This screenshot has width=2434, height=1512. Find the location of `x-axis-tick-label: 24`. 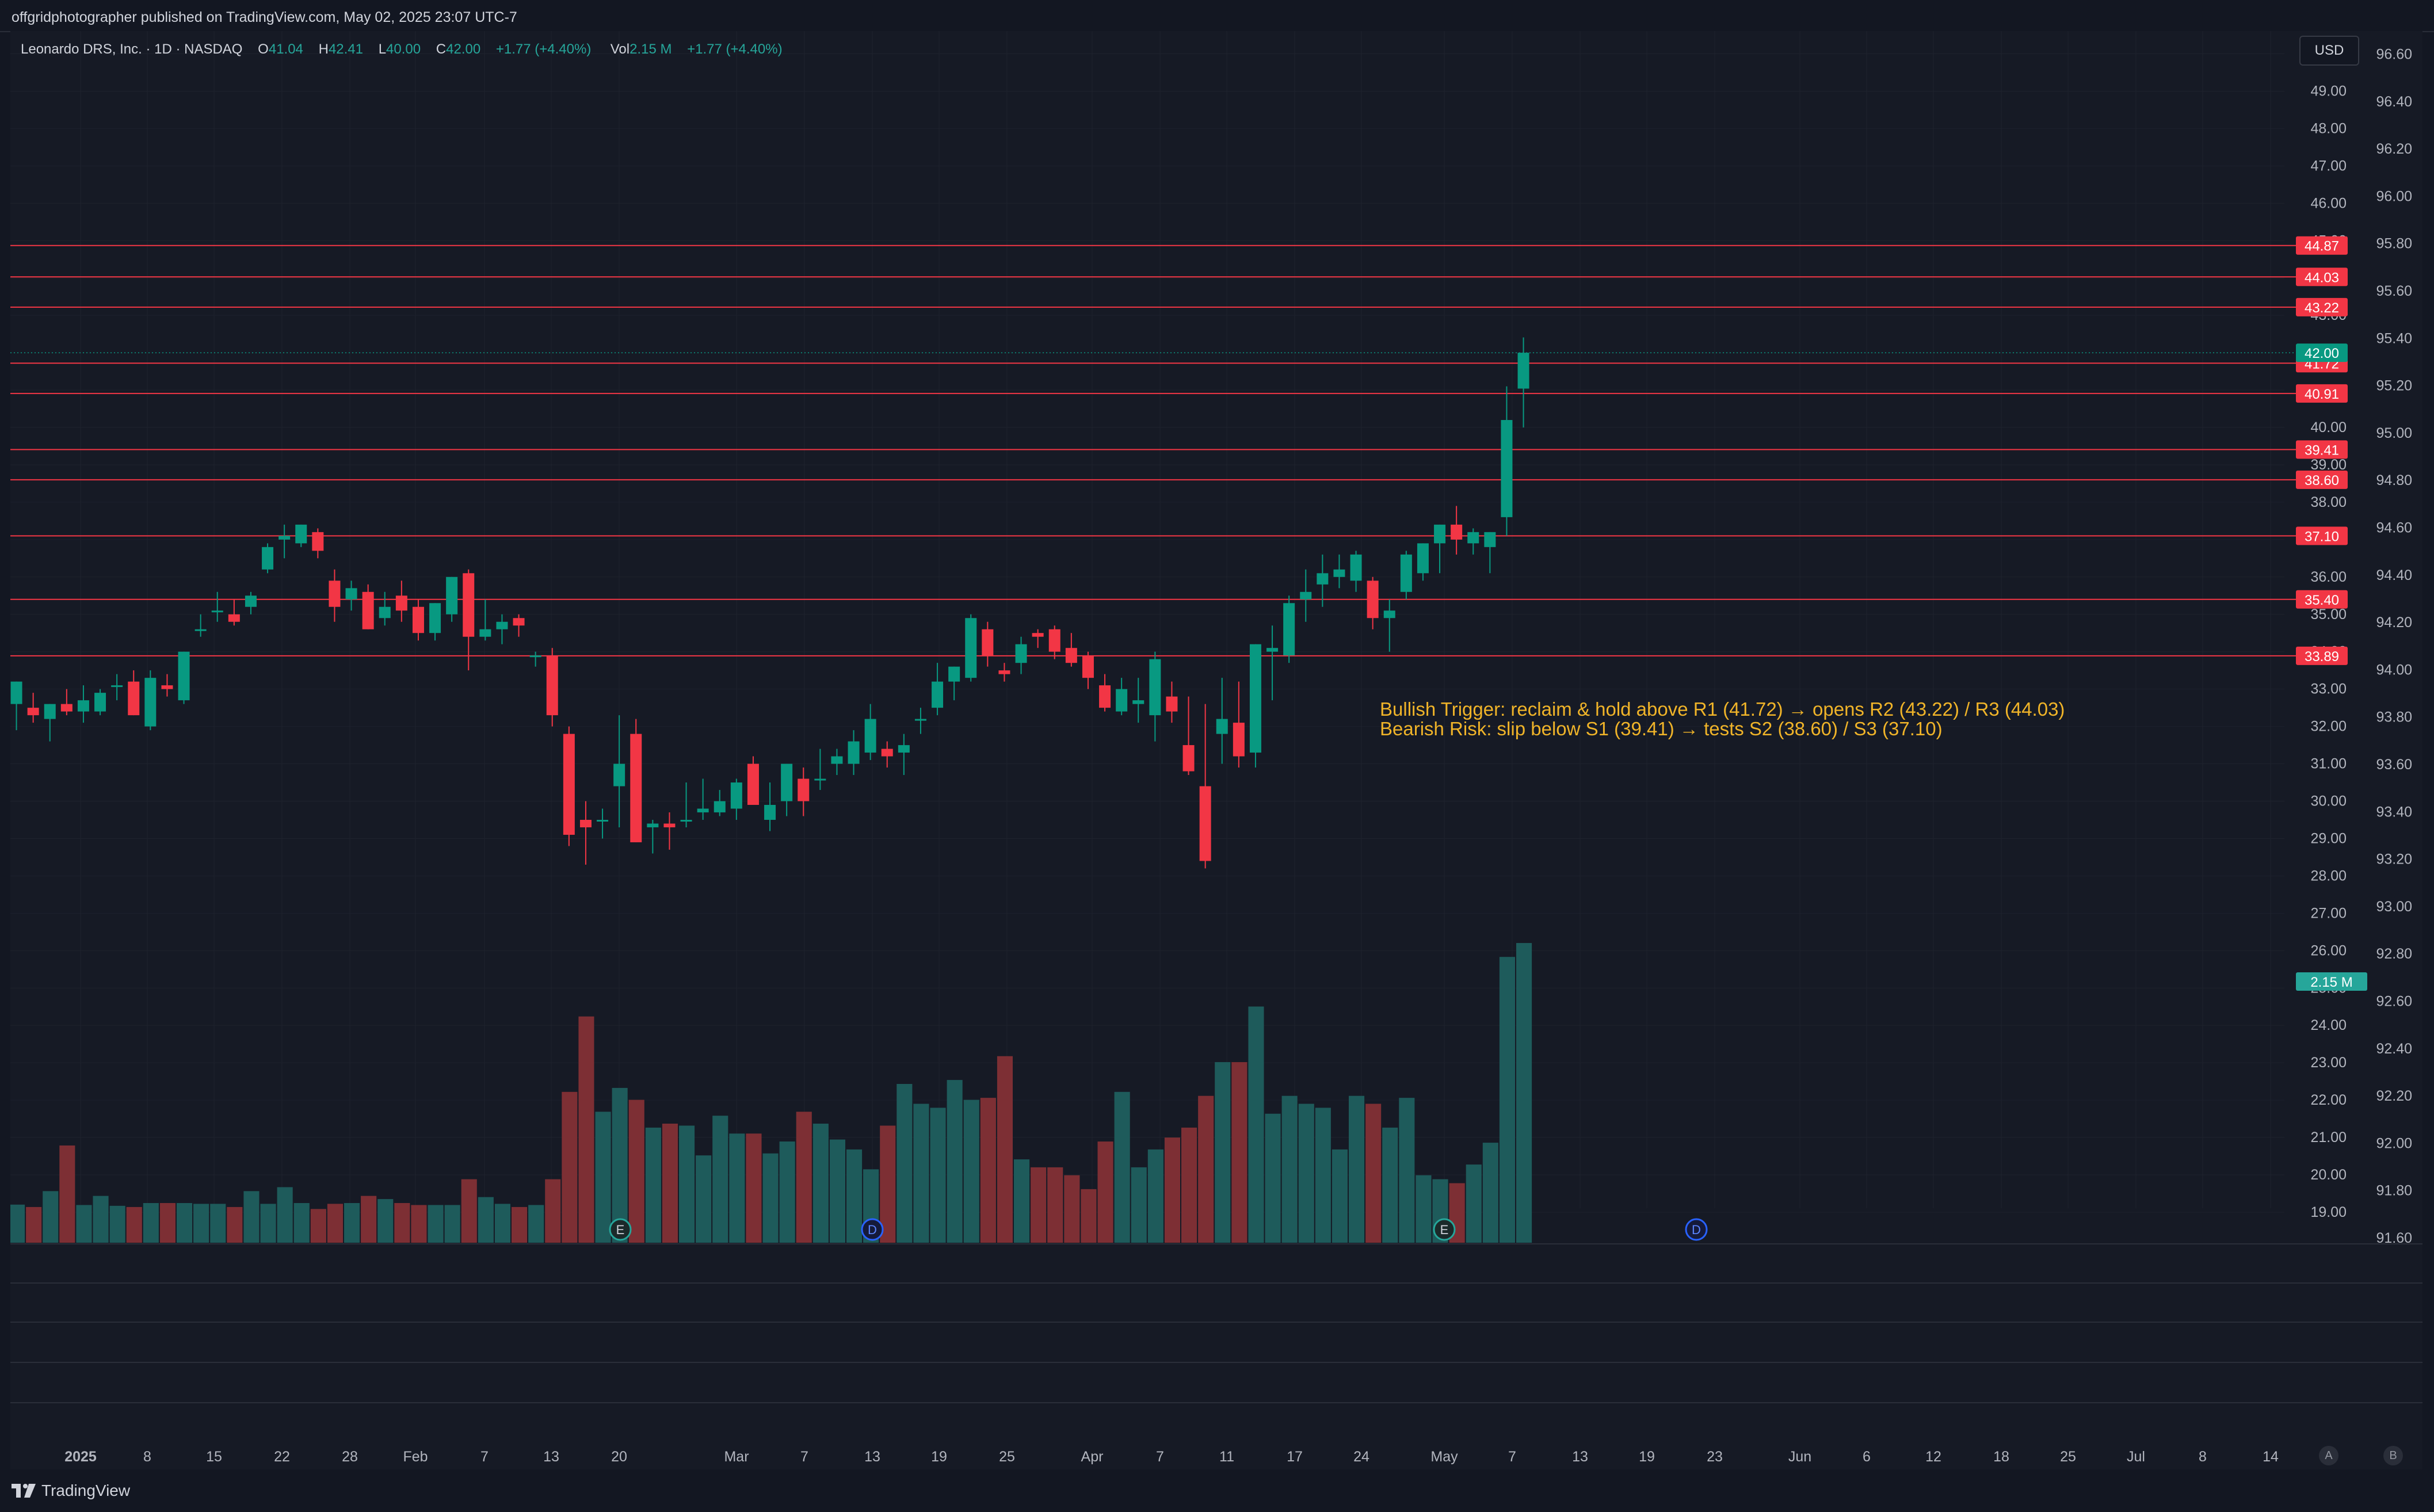

x-axis-tick-label: 24 is located at coordinates (1361, 1457).